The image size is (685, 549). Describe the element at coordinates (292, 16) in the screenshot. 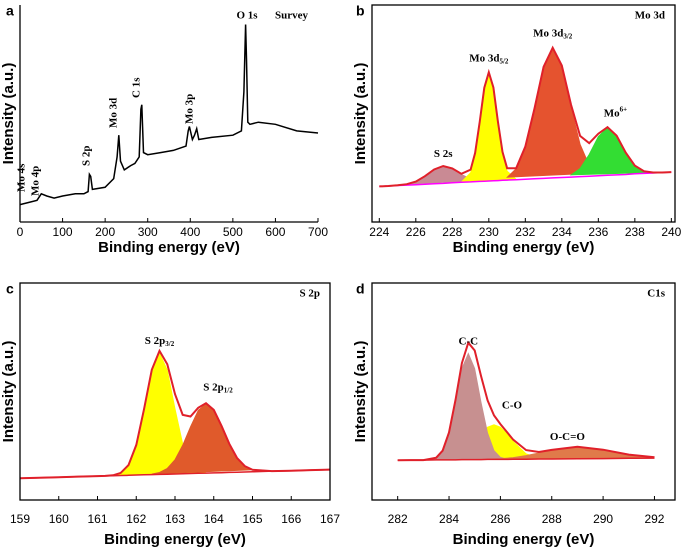

I see `panel-title: Survey` at that location.